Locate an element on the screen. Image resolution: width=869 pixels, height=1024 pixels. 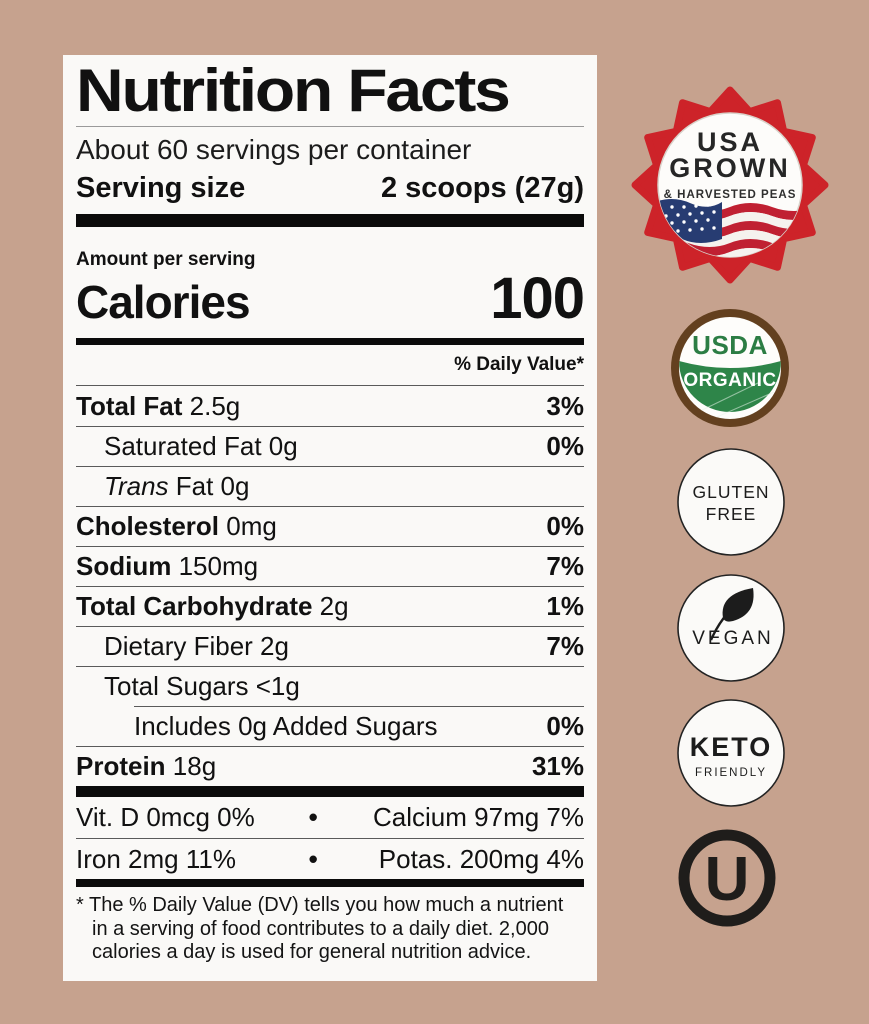
nutrient-name: Total Sugars <1g is located at coordinates (202, 686).